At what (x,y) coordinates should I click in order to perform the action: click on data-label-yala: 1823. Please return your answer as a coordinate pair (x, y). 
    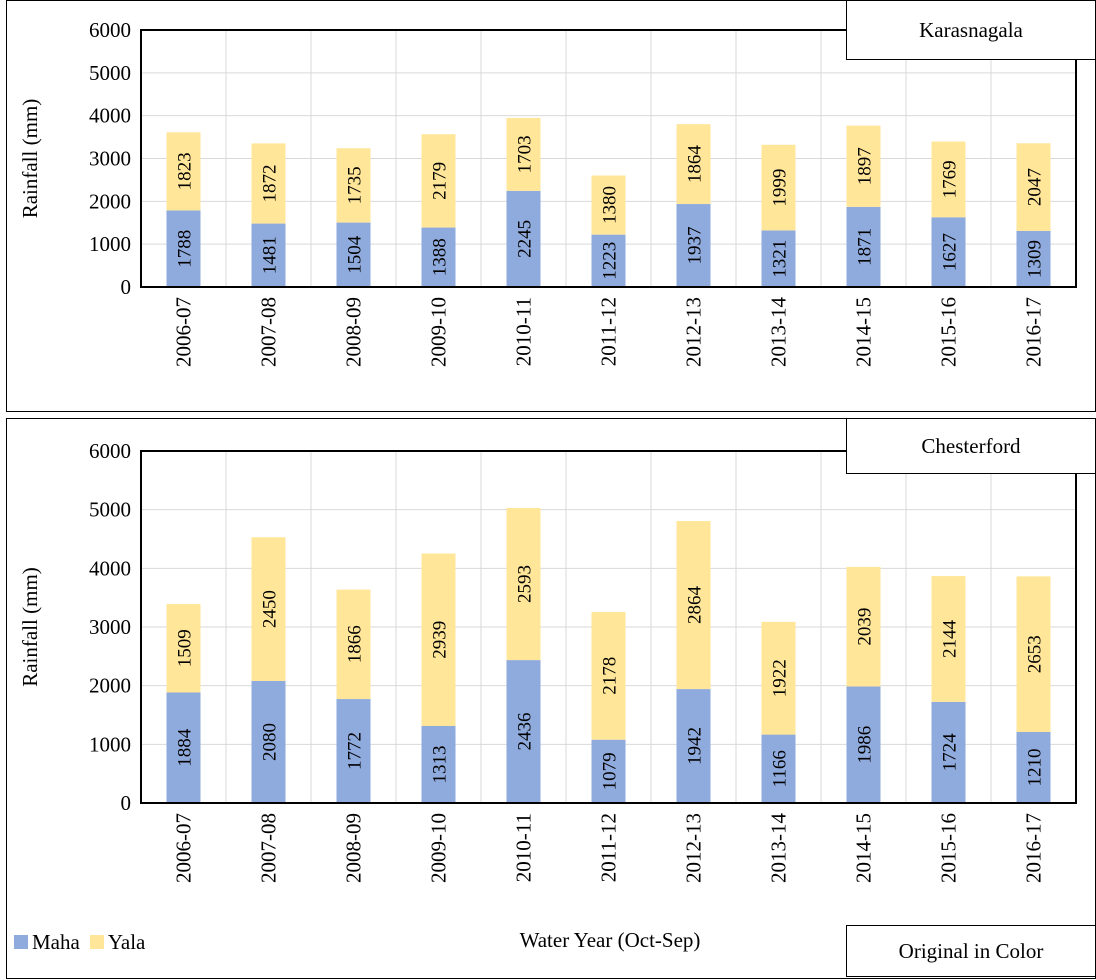
    Looking at the image, I should click on (185, 171).